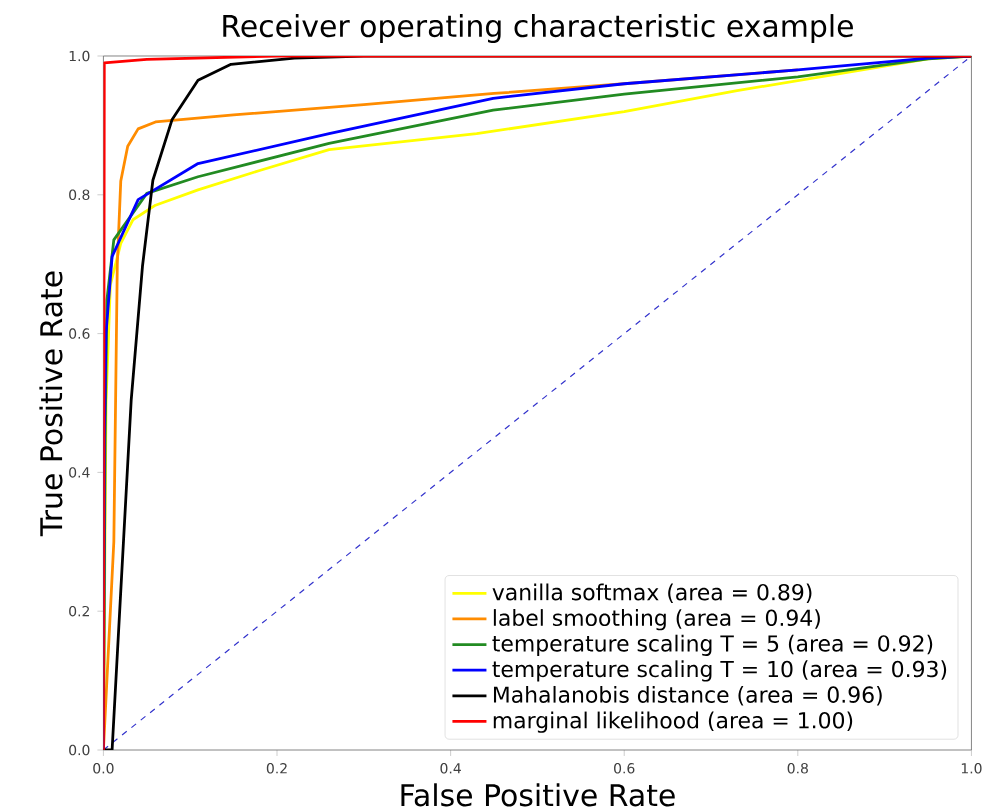 The height and width of the screenshot is (810, 994). What do you see at coordinates (719, 671) in the screenshot?
I see `legend-label: temperature scaling T = 10 (area = 0.93)` at bounding box center [719, 671].